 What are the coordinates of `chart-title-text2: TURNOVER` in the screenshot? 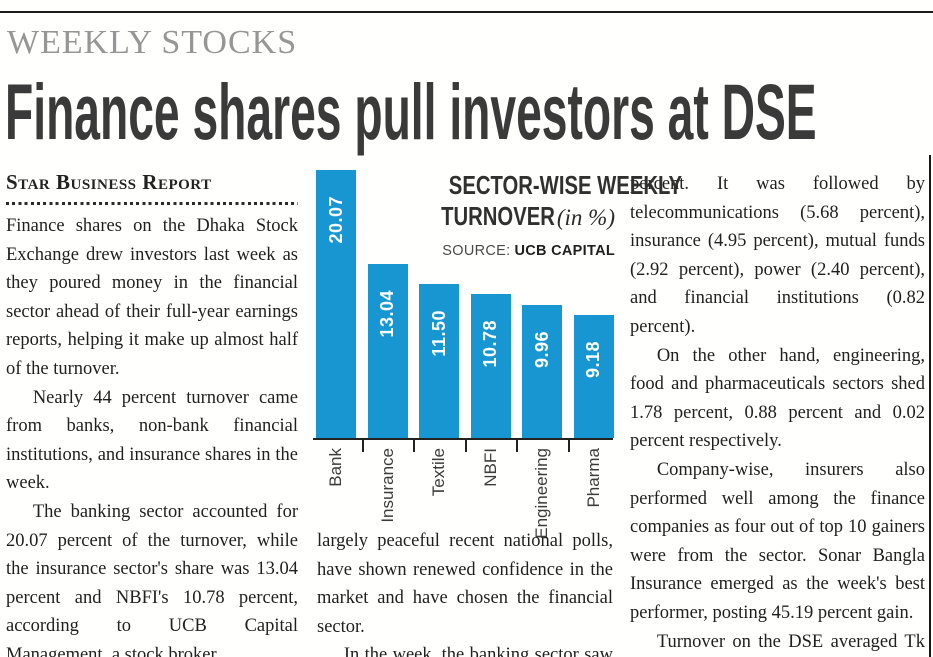 It's located at (498, 216).